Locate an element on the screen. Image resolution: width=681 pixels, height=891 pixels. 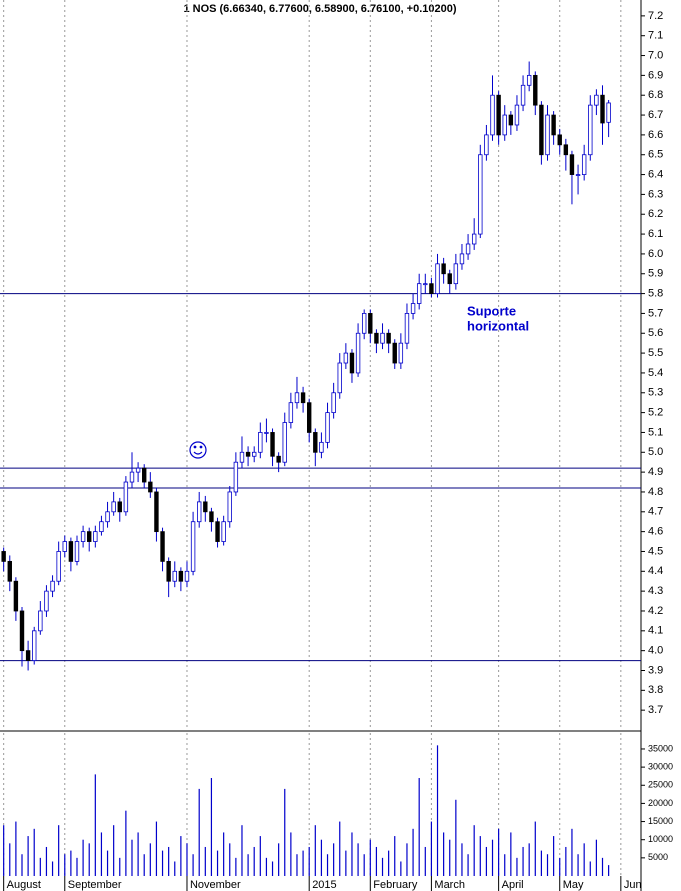
y-tick-label: 4.4 is located at coordinates (655, 571).